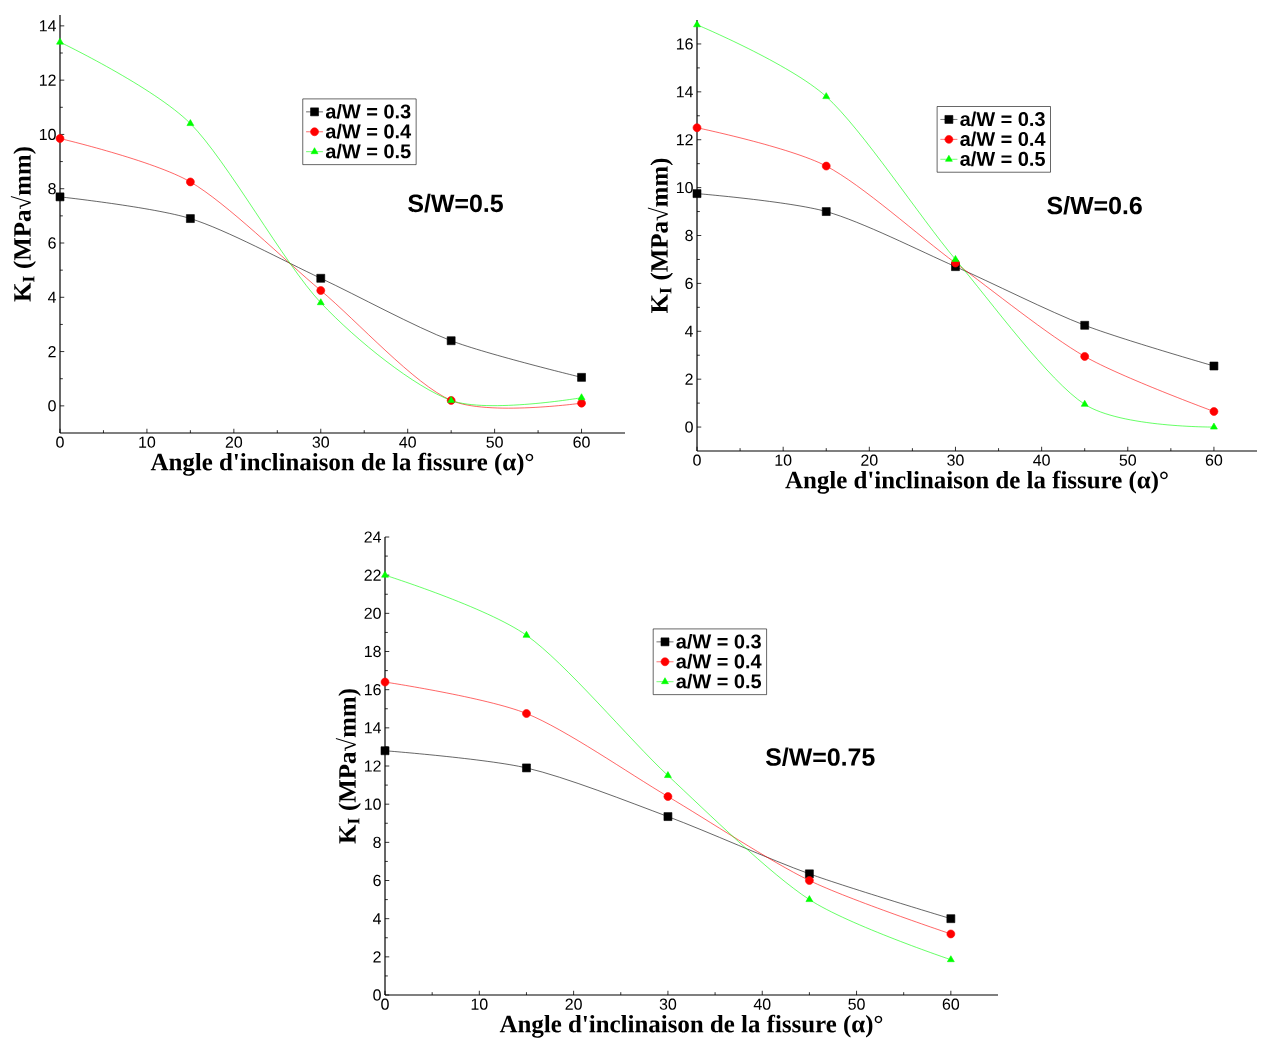 Image resolution: width=1263 pixels, height=1048 pixels. Describe the element at coordinates (372, 651) in the screenshot. I see `y-tick-label: 18` at that location.